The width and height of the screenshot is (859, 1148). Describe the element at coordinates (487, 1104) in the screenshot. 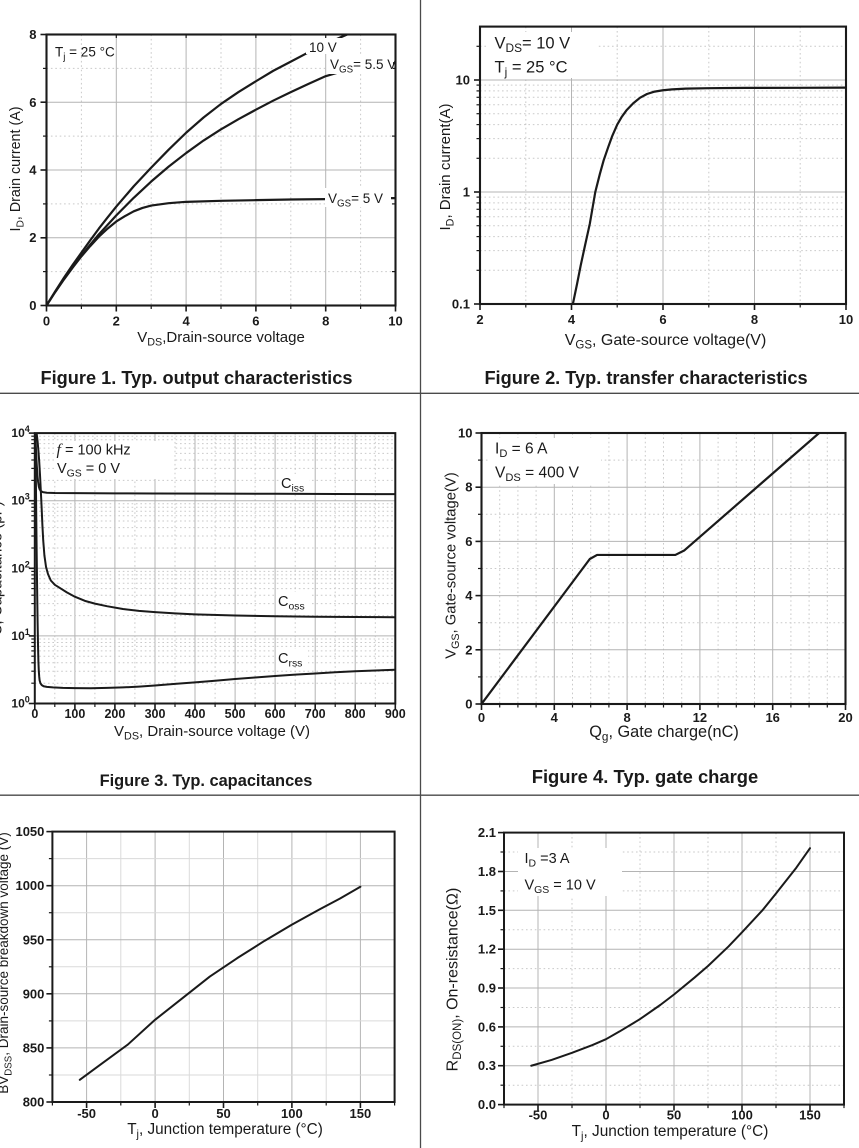

I see `svg-text: 0.0` at that location.